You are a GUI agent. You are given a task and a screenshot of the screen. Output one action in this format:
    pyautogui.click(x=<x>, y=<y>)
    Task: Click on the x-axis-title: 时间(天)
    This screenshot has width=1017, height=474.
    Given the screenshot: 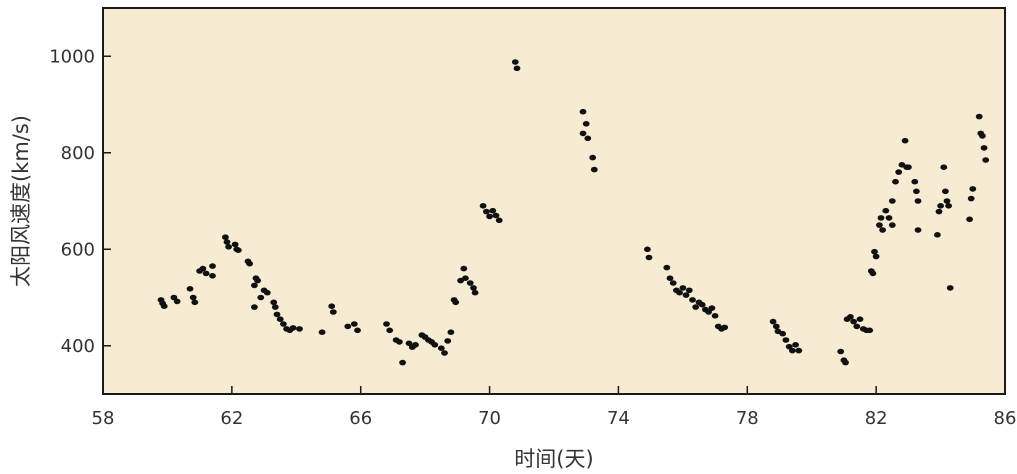 What is the action you would take?
    pyautogui.click(x=553, y=459)
    